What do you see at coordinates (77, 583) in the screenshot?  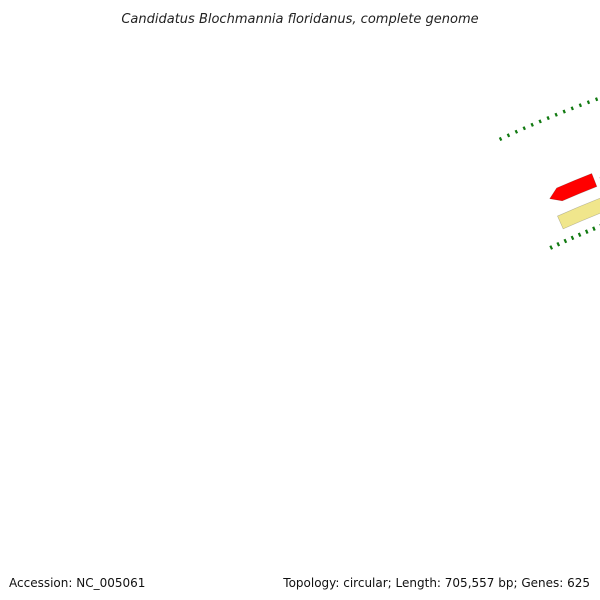 I see `accession-text: Accession: NC_005061` at bounding box center [77, 583].